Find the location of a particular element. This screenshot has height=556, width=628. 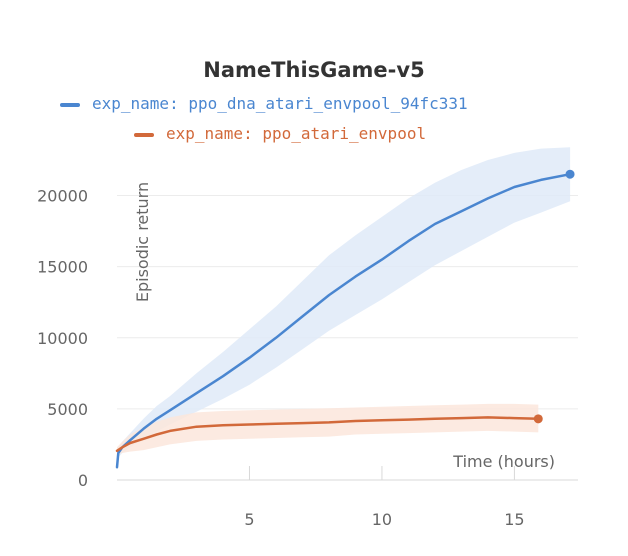

chart-title: NameThisGame-v5 is located at coordinates (314, 70).